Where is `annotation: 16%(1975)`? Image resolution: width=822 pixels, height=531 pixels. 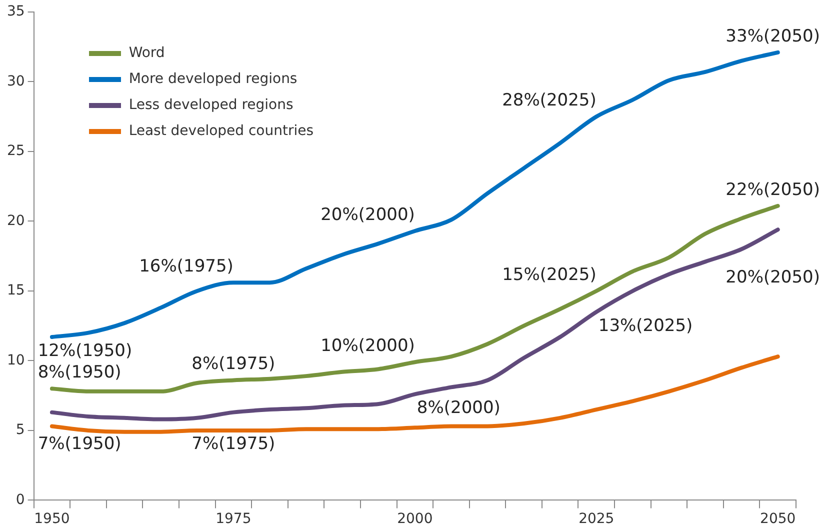 annotation: 16%(1975) is located at coordinates (186, 266).